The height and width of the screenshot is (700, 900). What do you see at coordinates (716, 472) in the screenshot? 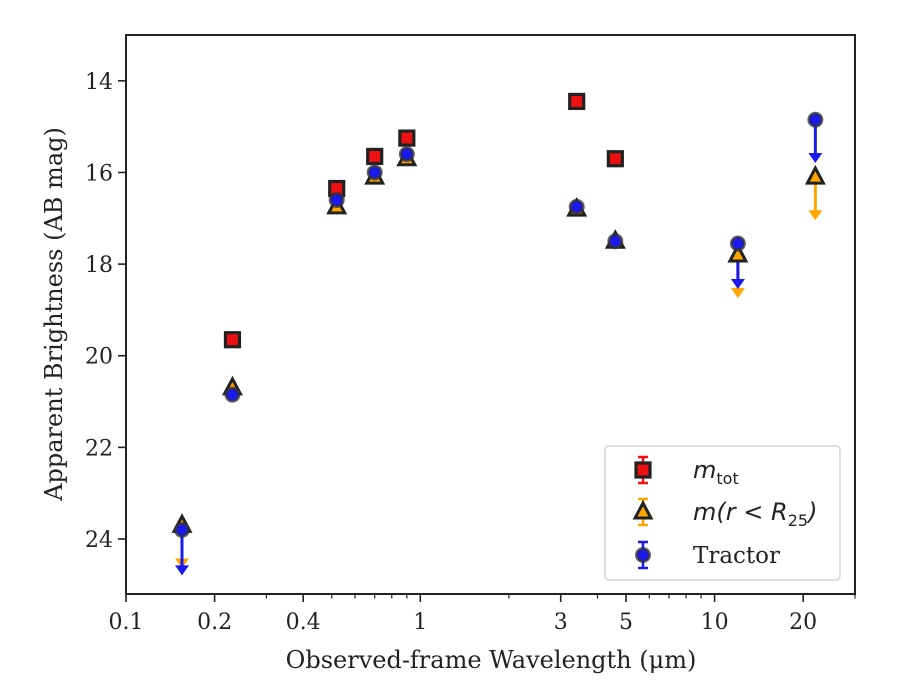
I see `legend-label-m-tot: mtot` at bounding box center [716, 472].